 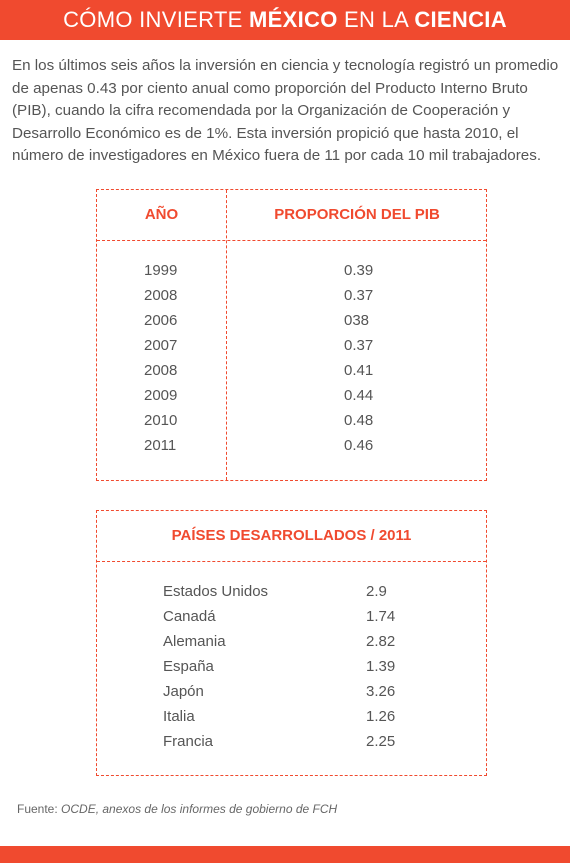 I want to click on table-row: 2008 0.37, so click(x=291, y=299).